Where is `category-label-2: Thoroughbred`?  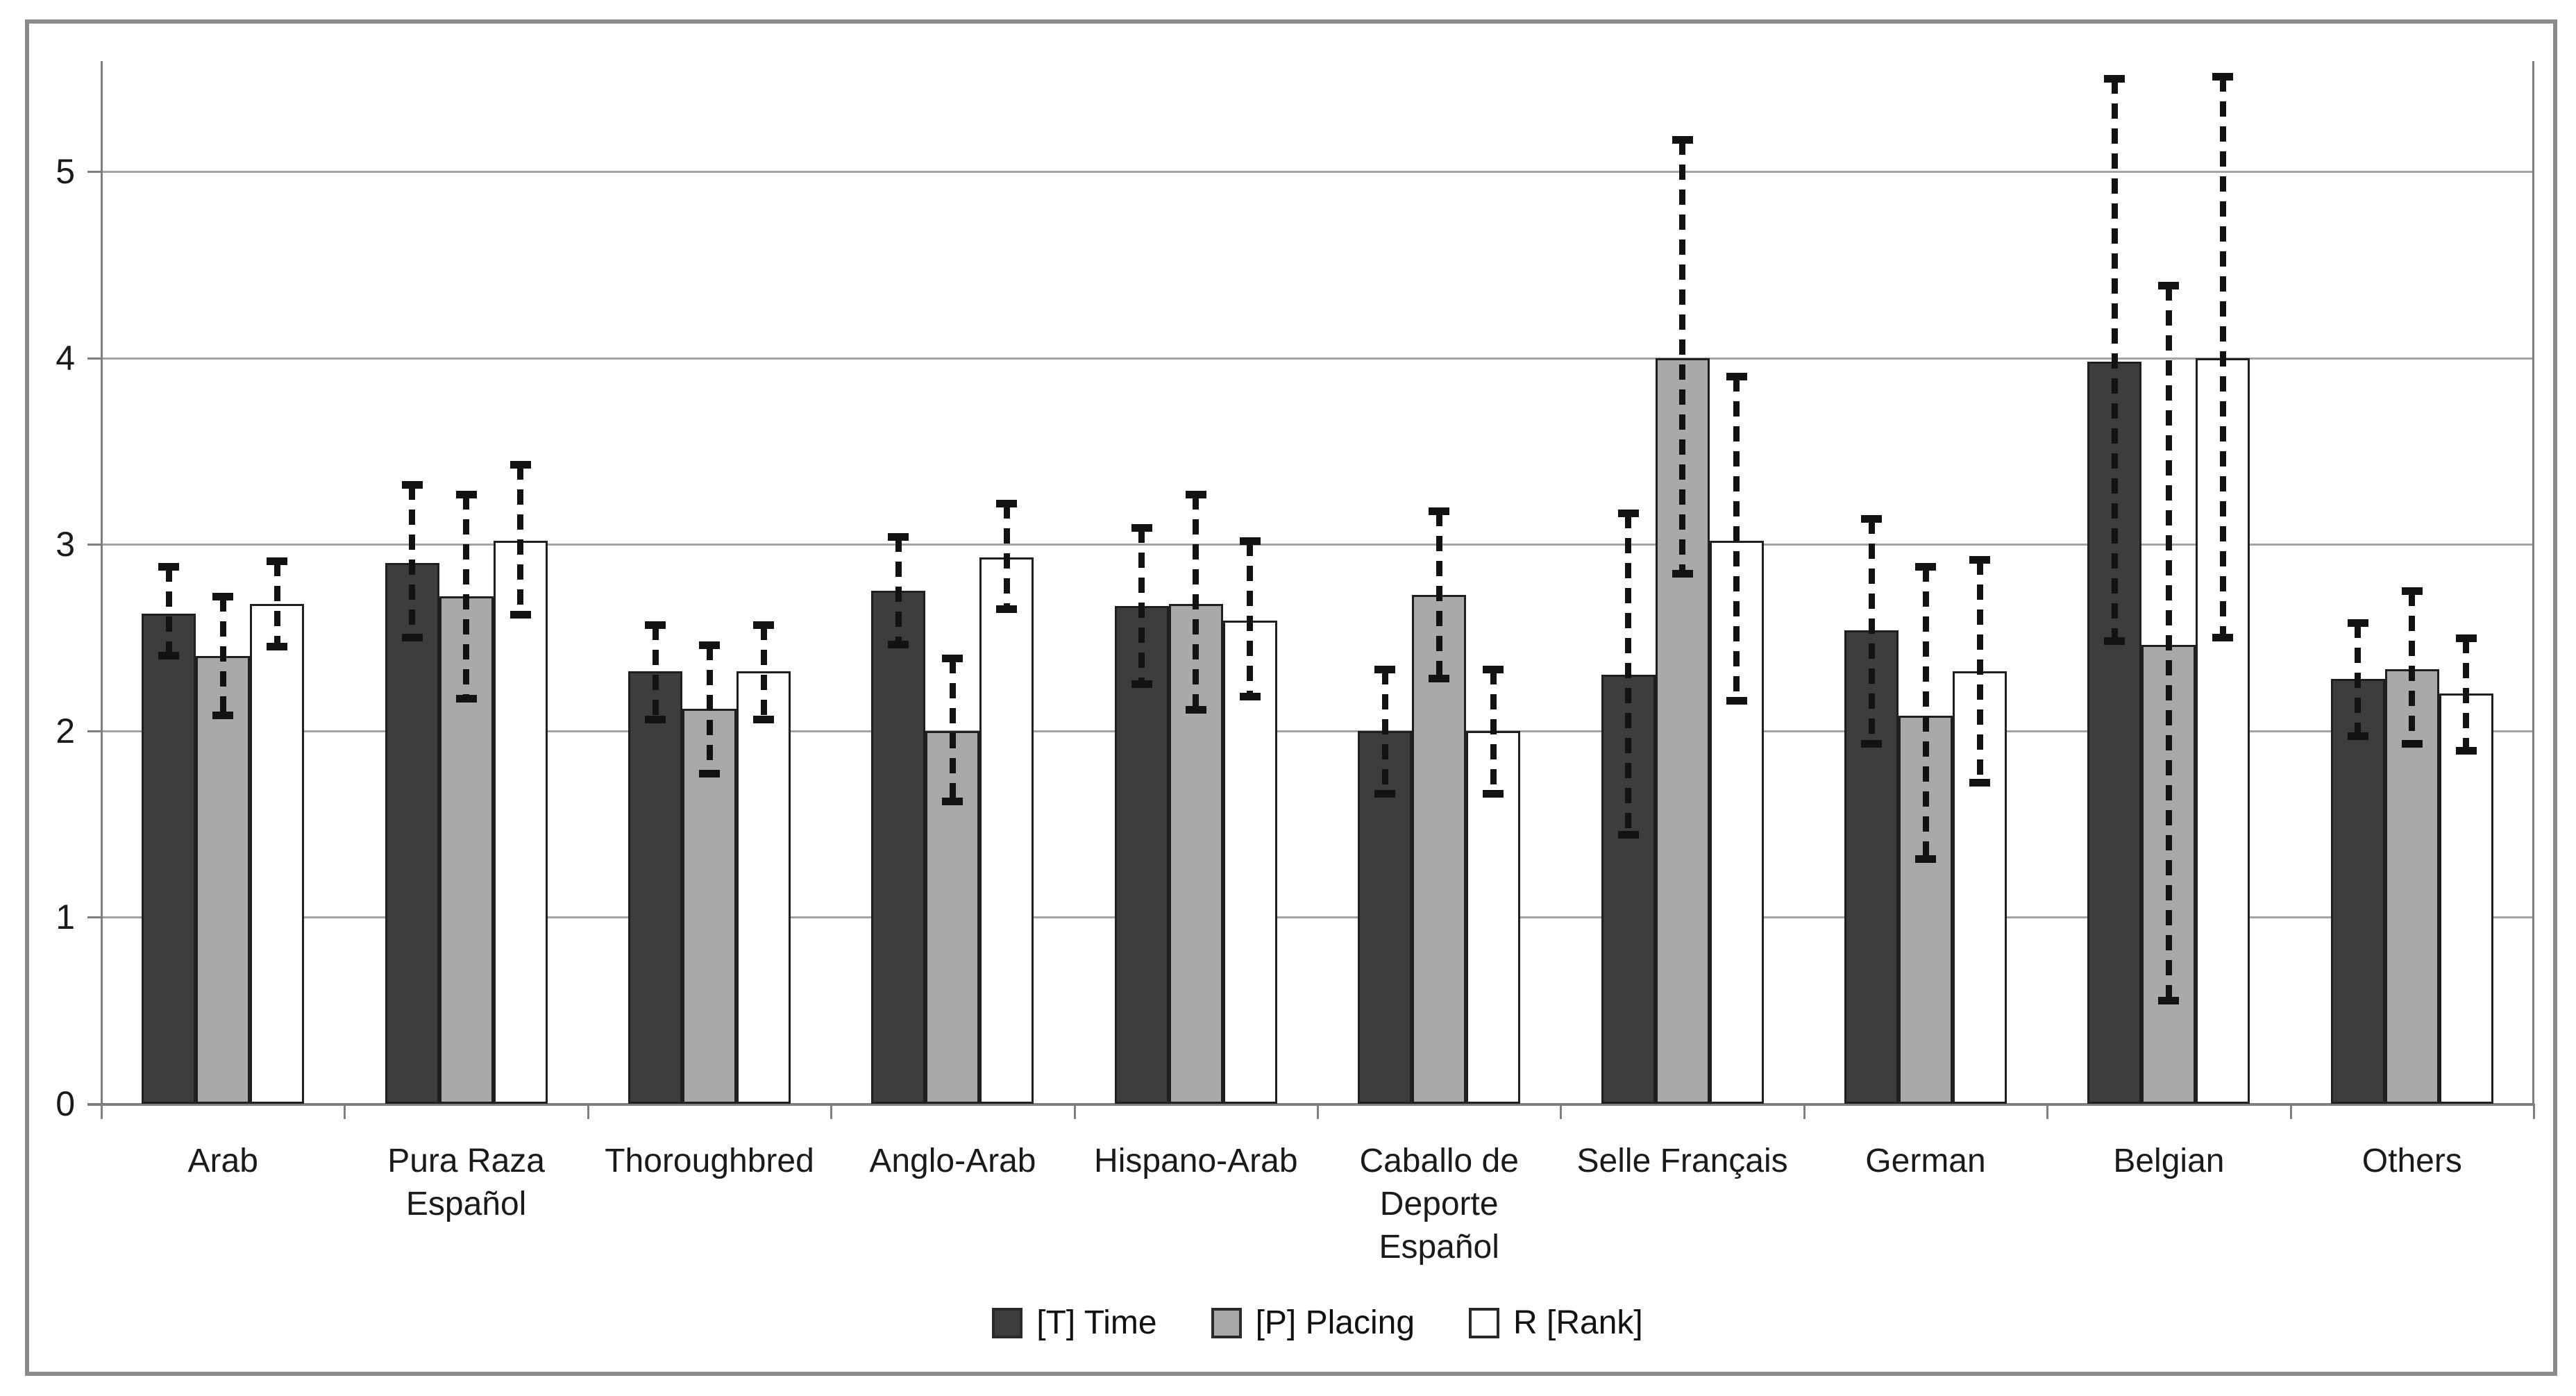 category-label-2: Thoroughbred is located at coordinates (709, 1161).